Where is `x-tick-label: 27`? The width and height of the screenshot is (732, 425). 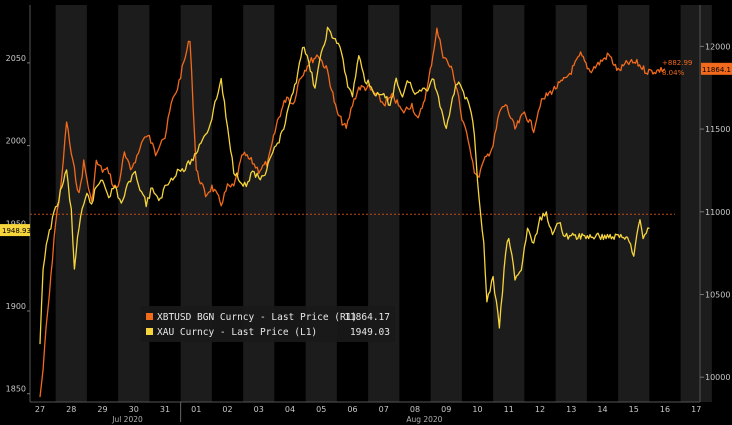
x-tick-label: 27 is located at coordinates (40, 409).